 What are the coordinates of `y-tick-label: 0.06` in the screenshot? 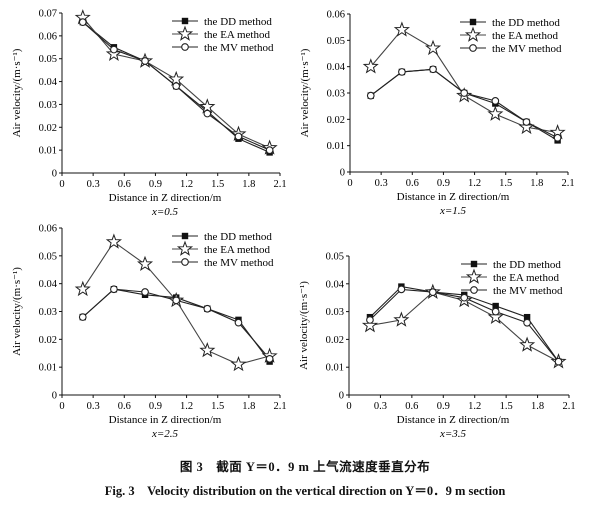 It's located at (336, 15).